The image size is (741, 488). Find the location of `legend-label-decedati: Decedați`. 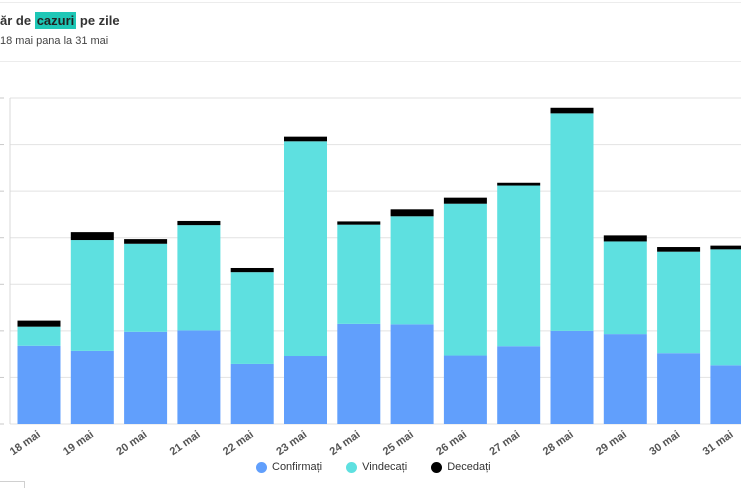

legend-label-decedati: Decedați is located at coordinates (469, 467).